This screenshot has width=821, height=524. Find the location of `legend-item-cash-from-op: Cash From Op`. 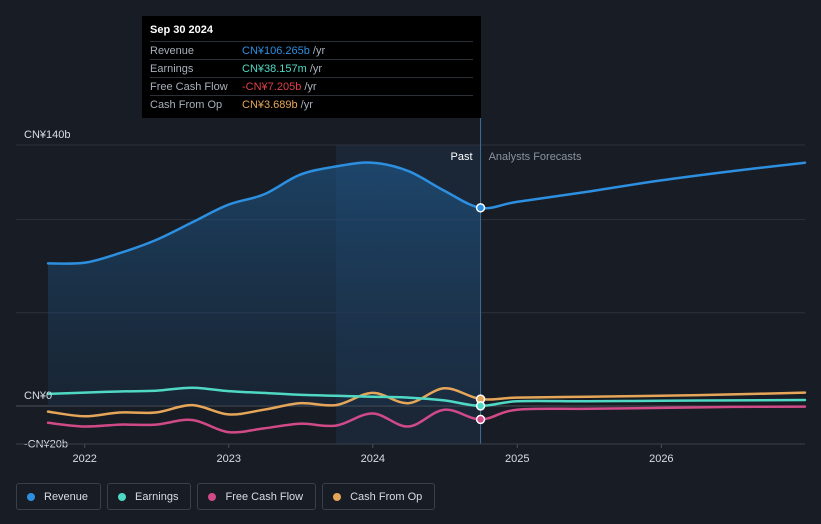

legend-item-cash-from-op: Cash From Op is located at coordinates (379, 496).